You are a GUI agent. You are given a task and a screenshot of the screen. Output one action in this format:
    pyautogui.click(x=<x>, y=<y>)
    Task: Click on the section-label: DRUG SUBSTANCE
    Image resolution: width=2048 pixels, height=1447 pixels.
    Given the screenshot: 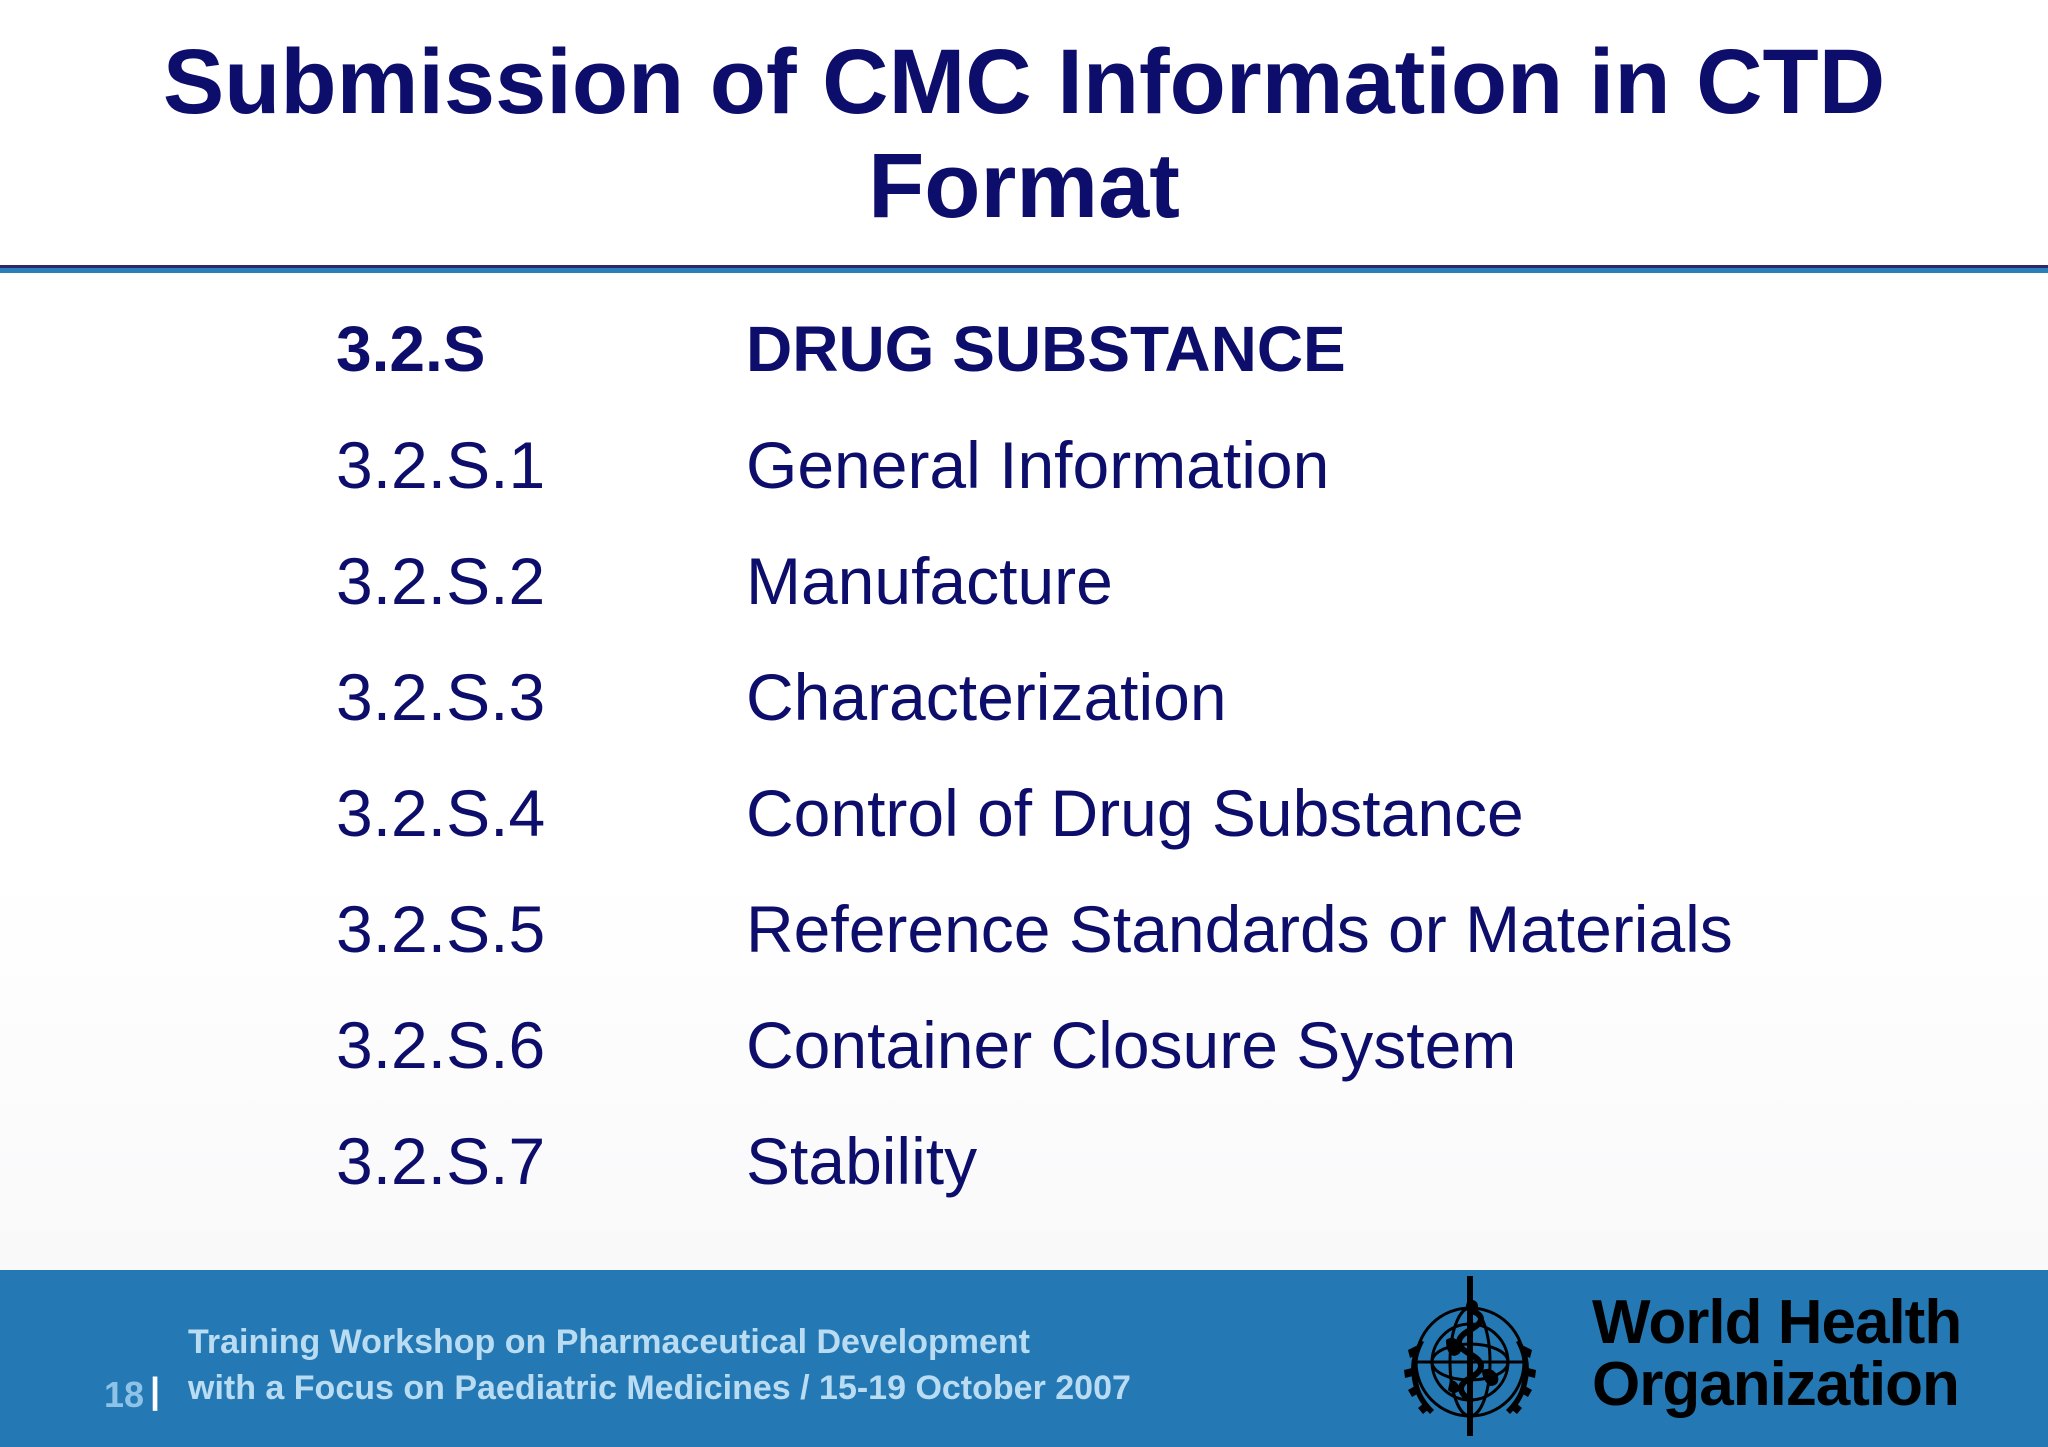 What is the action you would take?
    pyautogui.click(x=1046, y=349)
    